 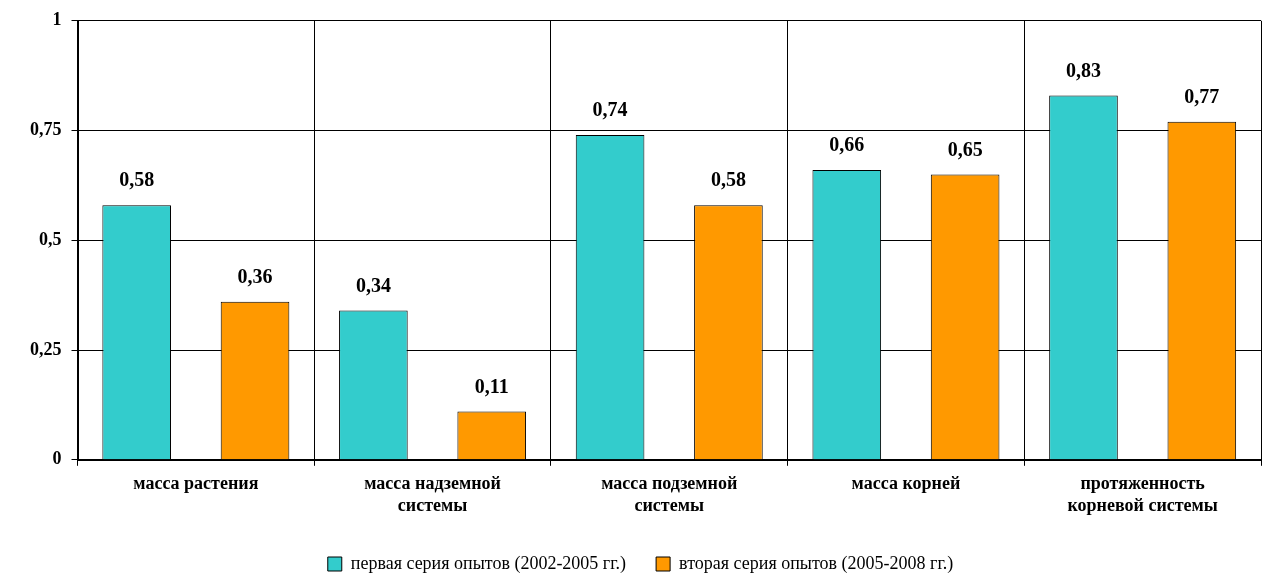 I want to click on x-tick-label: протяженность корневой системы, so click(x=1142, y=494).